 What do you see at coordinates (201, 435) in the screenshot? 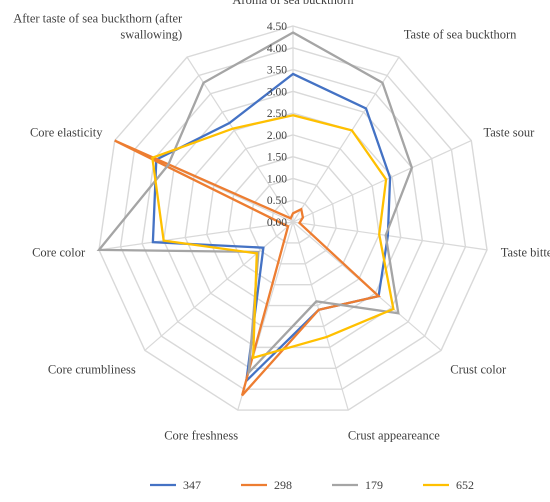
I see `axis-label: Core freshness` at bounding box center [201, 435].